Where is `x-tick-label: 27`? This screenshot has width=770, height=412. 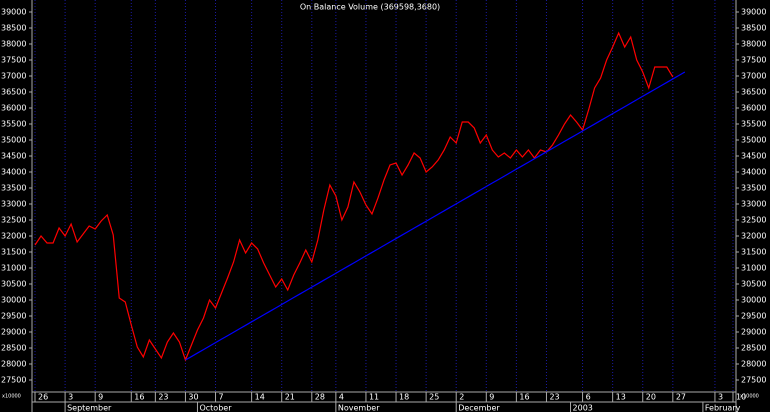
x-tick-label: 27 is located at coordinates (681, 397).